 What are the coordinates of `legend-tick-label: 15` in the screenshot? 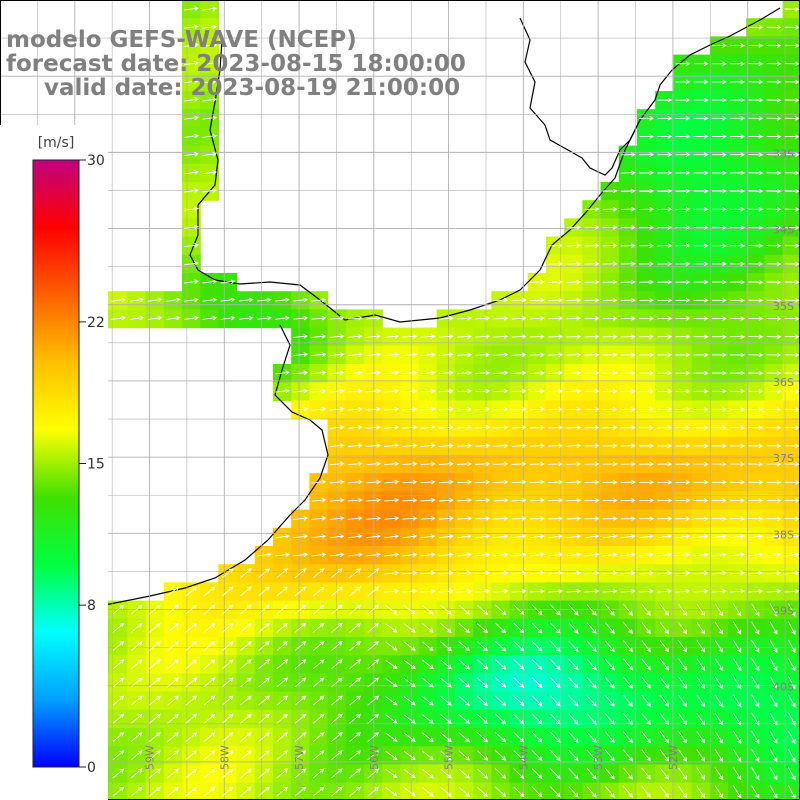 It's located at (96, 465).